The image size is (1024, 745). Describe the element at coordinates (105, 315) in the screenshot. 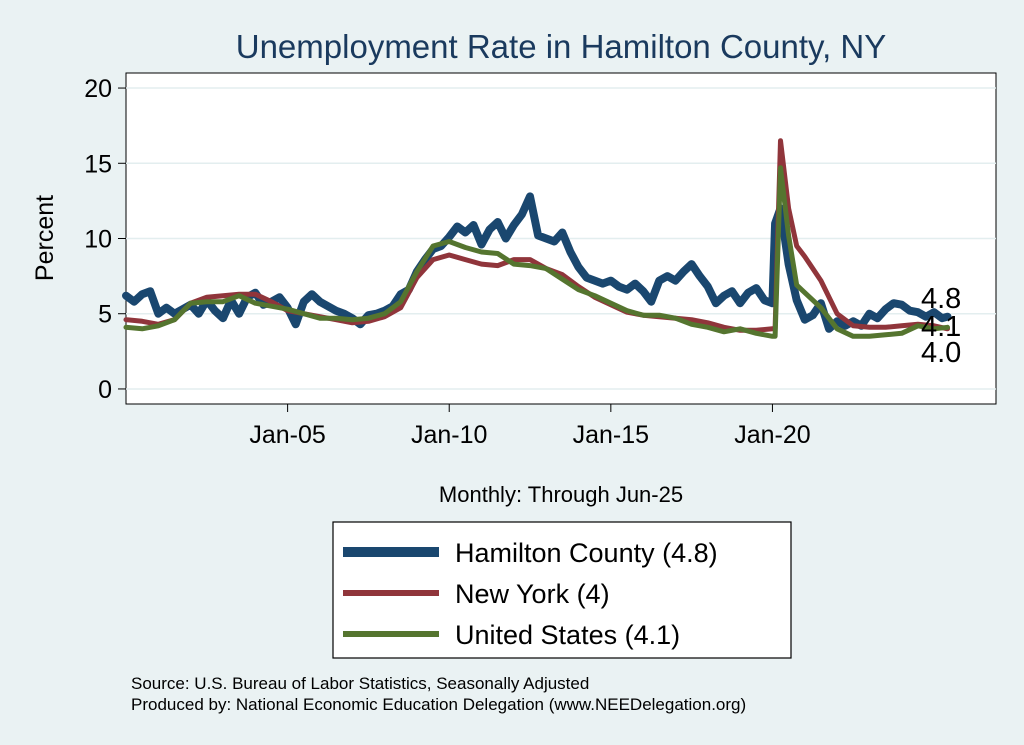

I see `y-tick-label-5: 5` at that location.